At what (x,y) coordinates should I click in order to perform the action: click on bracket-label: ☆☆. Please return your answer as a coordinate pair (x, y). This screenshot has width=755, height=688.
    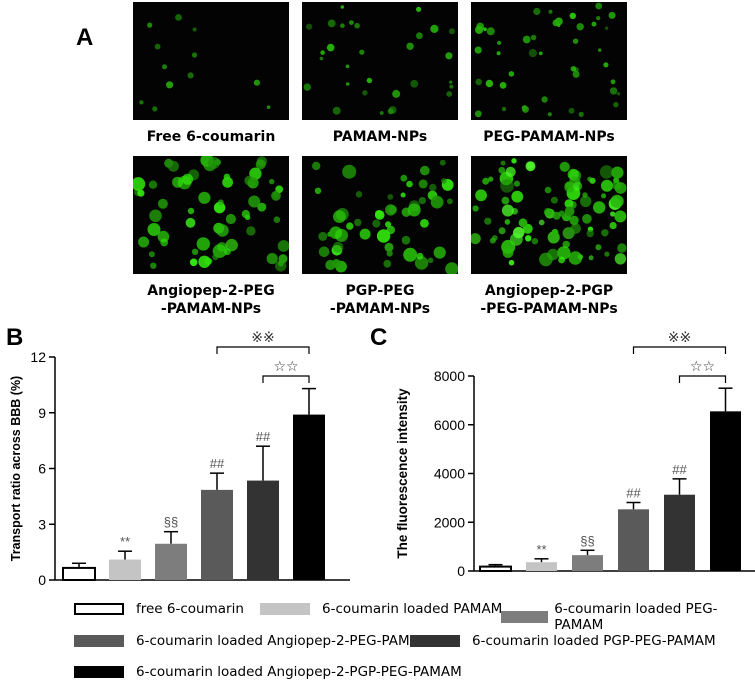
    Looking at the image, I should click on (285, 366).